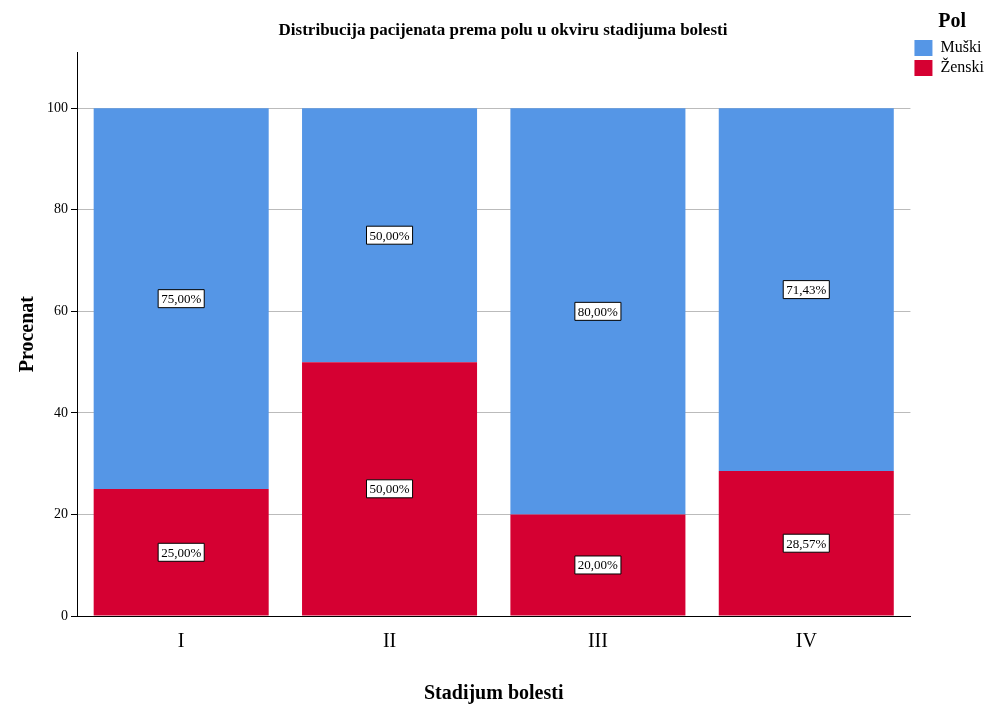 Image resolution: width=1007 pixels, height=724 pixels. What do you see at coordinates (952, 20) in the screenshot?
I see `legend-title: Pol` at bounding box center [952, 20].